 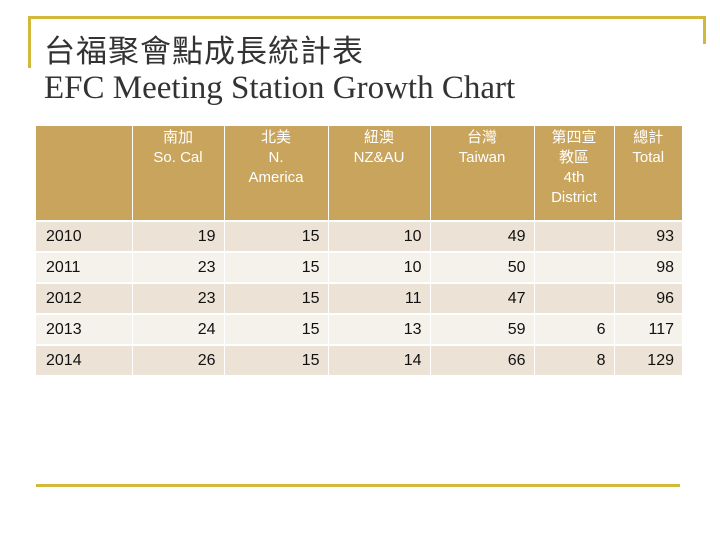 I want to click on year-cell: 2013, so click(x=84, y=329).